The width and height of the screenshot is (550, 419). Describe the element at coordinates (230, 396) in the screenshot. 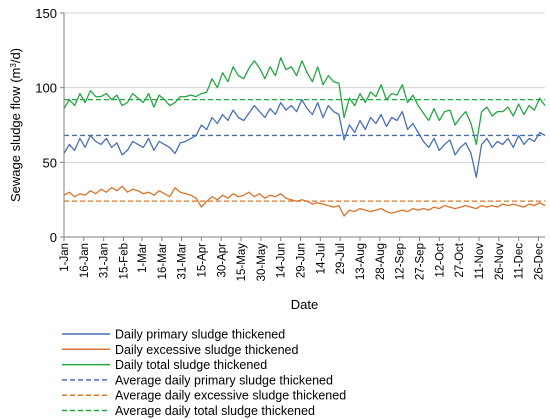

I see `legend-label: Average daily excessive sludge thickened` at that location.